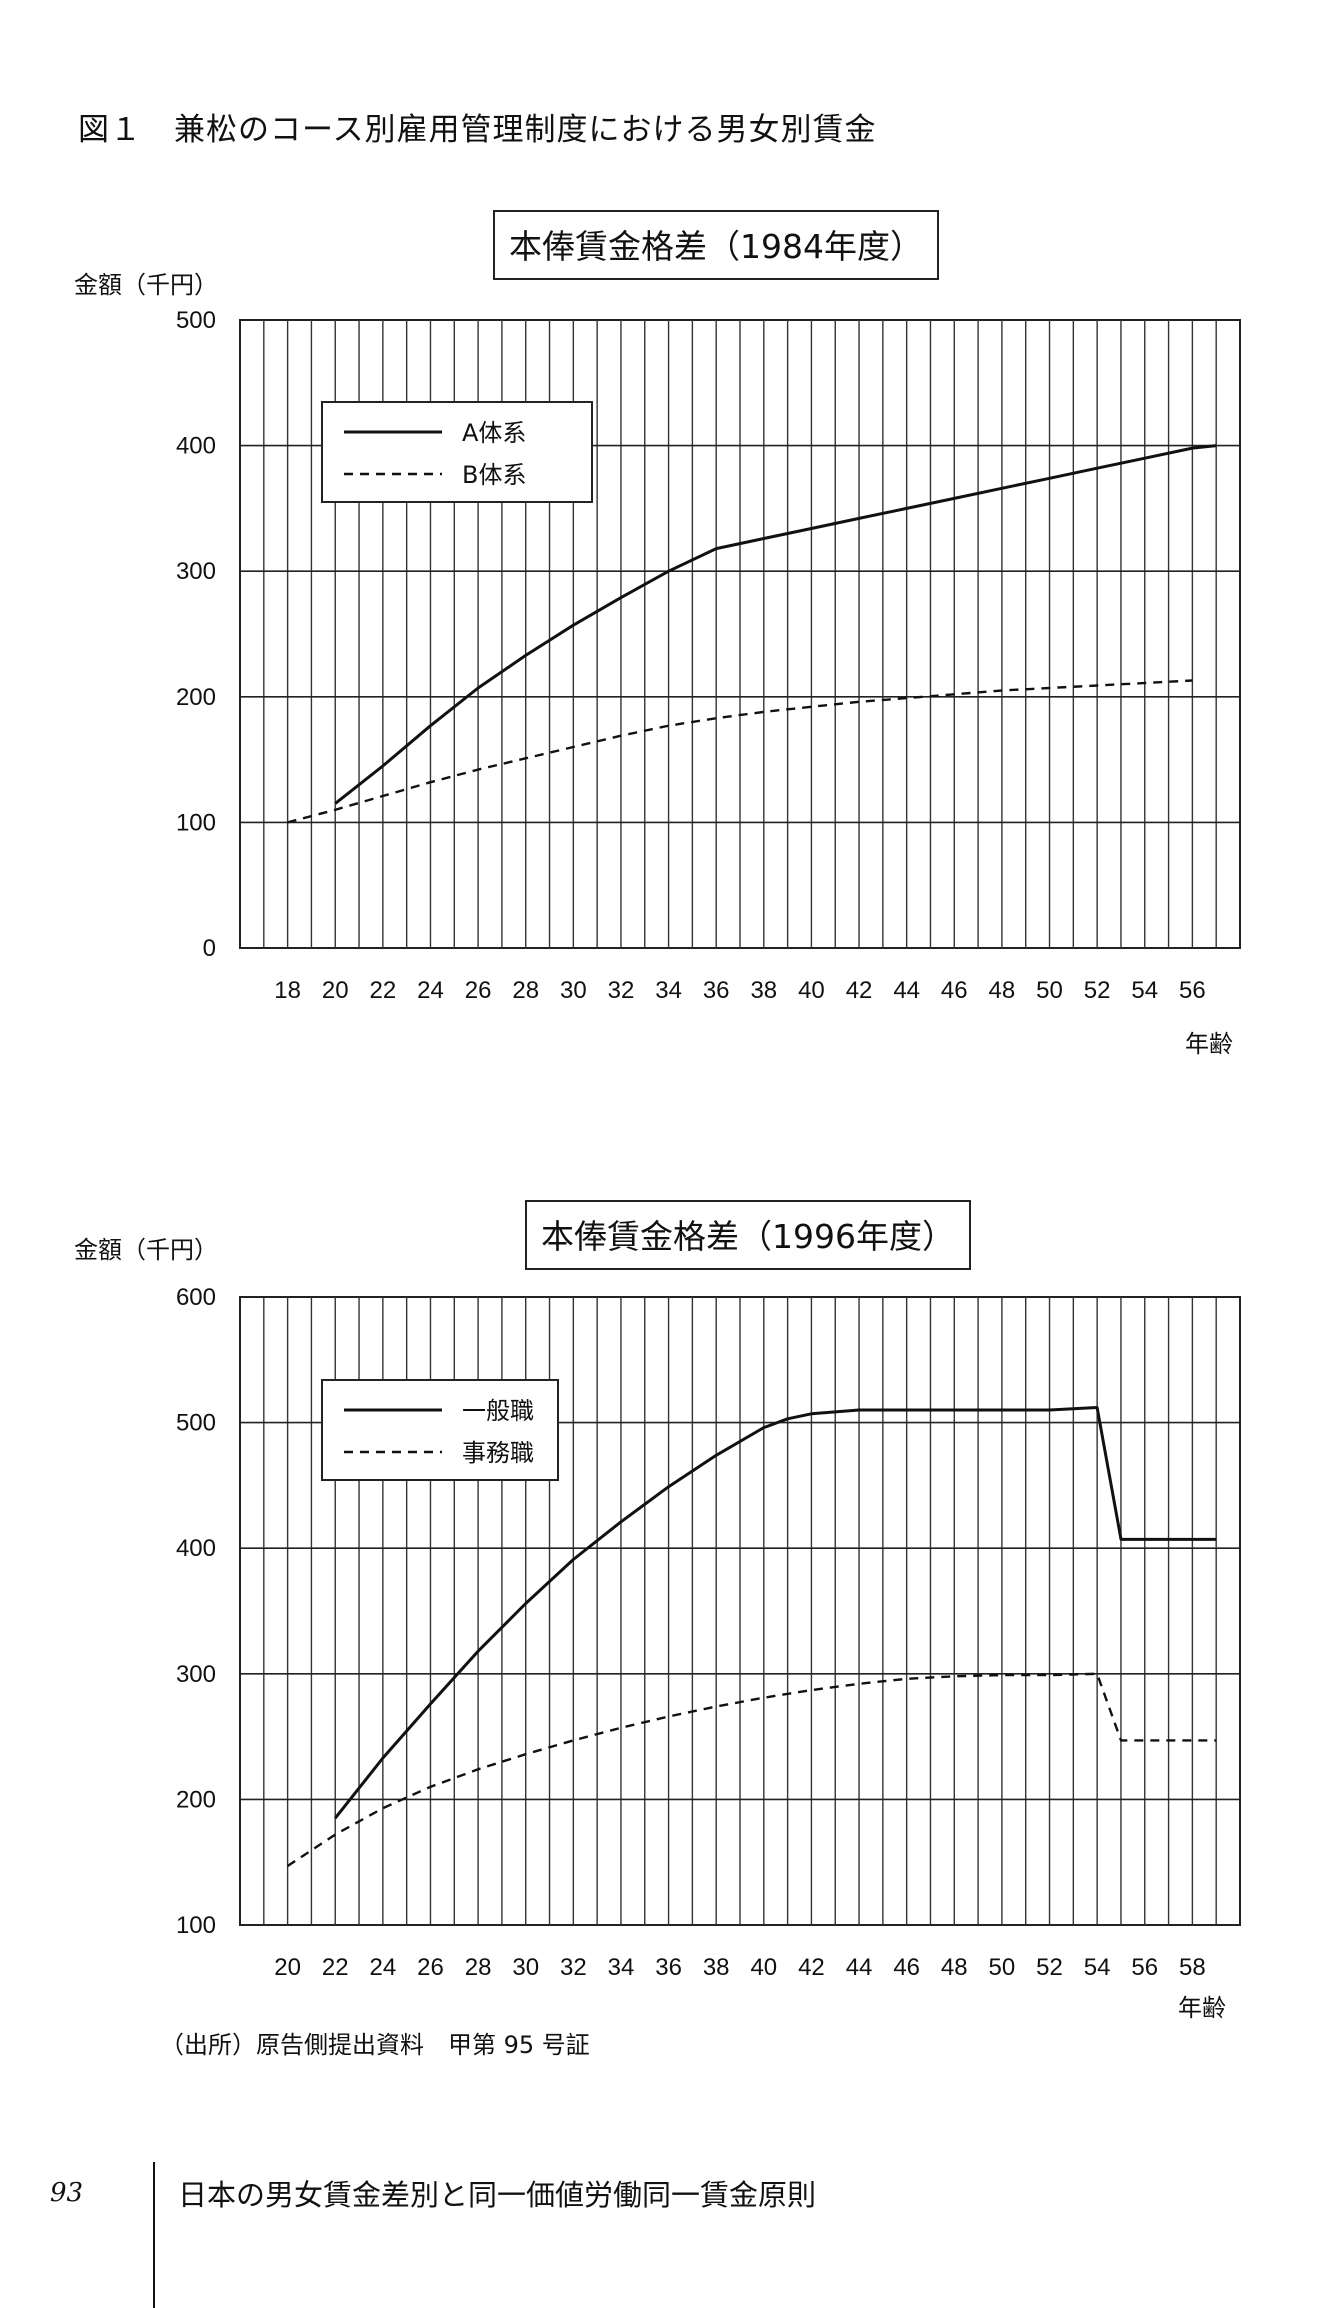 The height and width of the screenshot is (2308, 1340). Describe the element at coordinates (196, 446) in the screenshot. I see `chart1-y-tick-label: 400` at that location.